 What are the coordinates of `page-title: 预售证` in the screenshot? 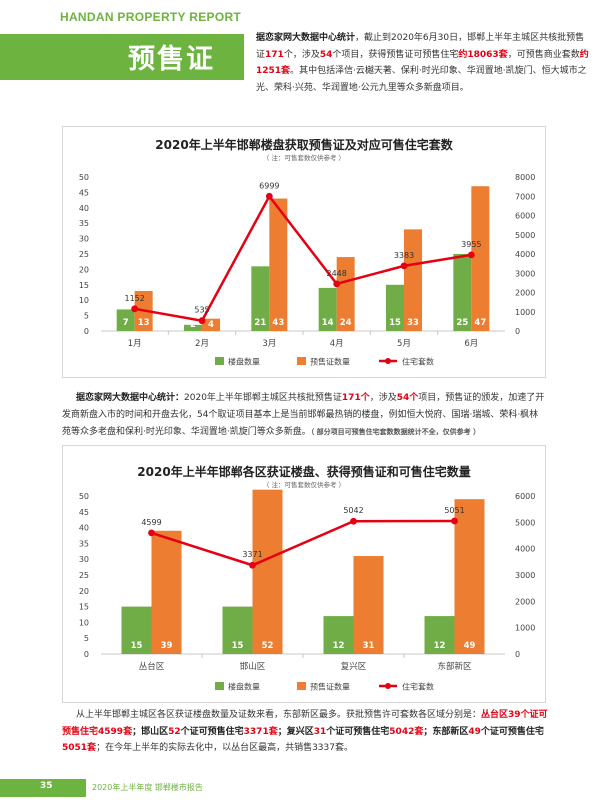 It's located at (171, 59).